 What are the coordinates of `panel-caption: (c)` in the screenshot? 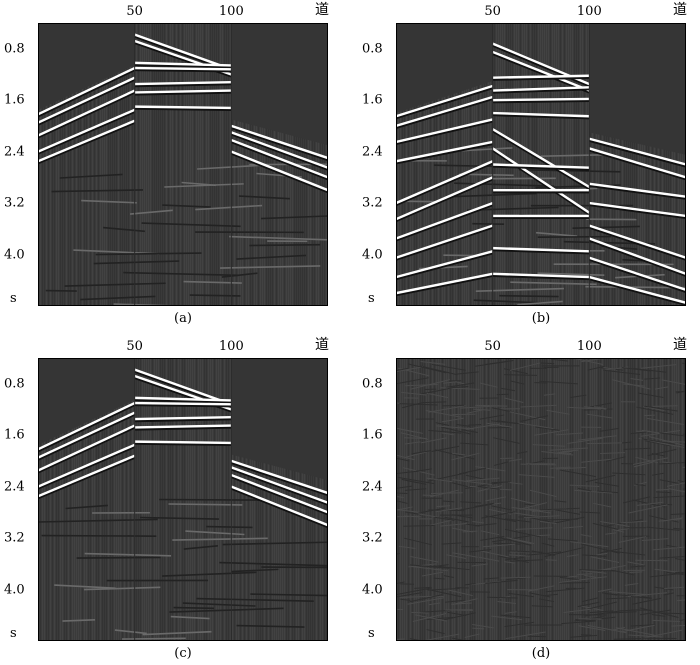 It's located at (183, 653).